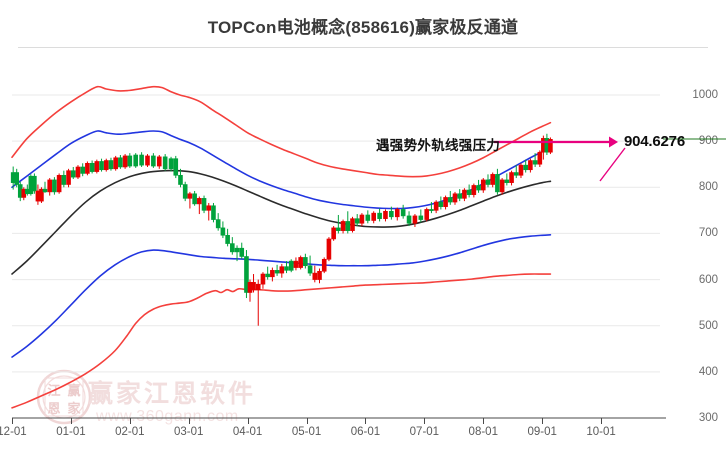 Image resolution: width=726 pixels, height=450 pixels. What do you see at coordinates (189, 432) in the screenshot?
I see `x-axis-tick-label: 03-01` at bounding box center [189, 432].